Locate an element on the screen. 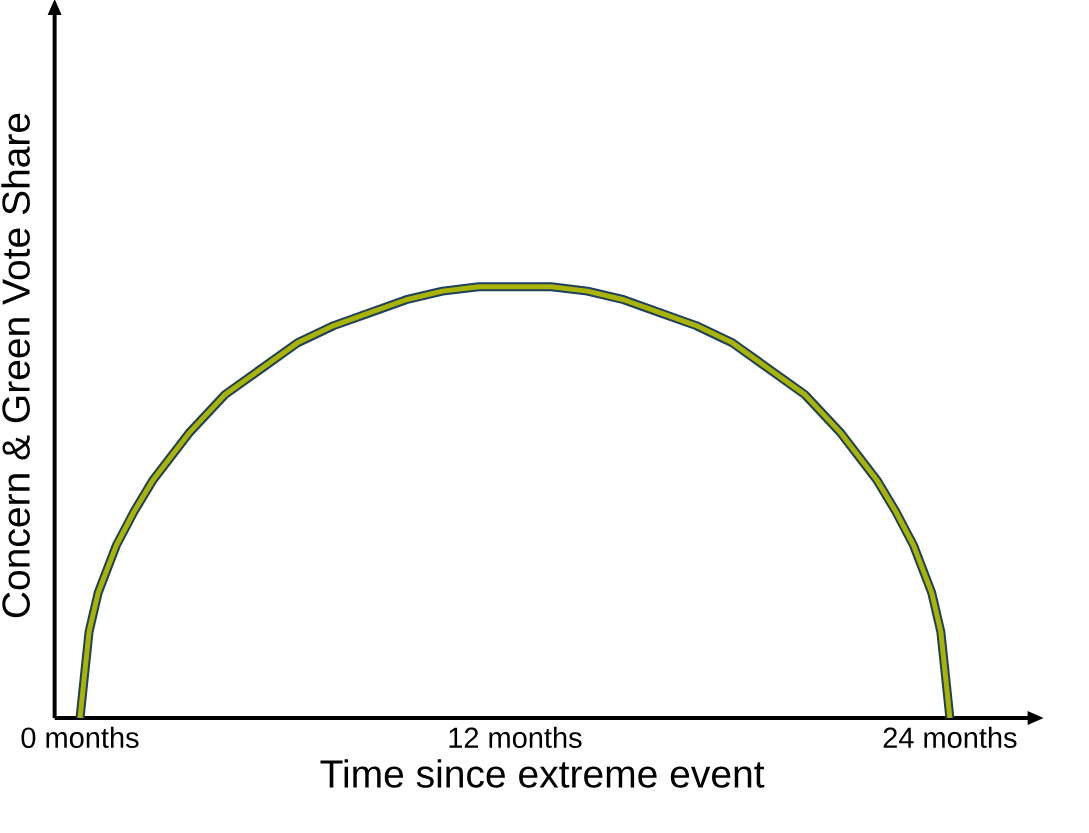 The width and height of the screenshot is (1089, 833). x-axis-title: Time since extreme event is located at coordinates (542, 773).